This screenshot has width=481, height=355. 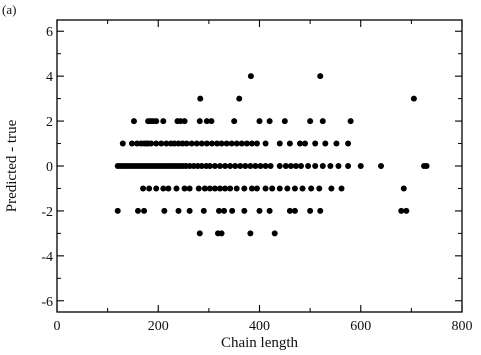 I want to click on x-tick-label: 800, so click(x=462, y=326).